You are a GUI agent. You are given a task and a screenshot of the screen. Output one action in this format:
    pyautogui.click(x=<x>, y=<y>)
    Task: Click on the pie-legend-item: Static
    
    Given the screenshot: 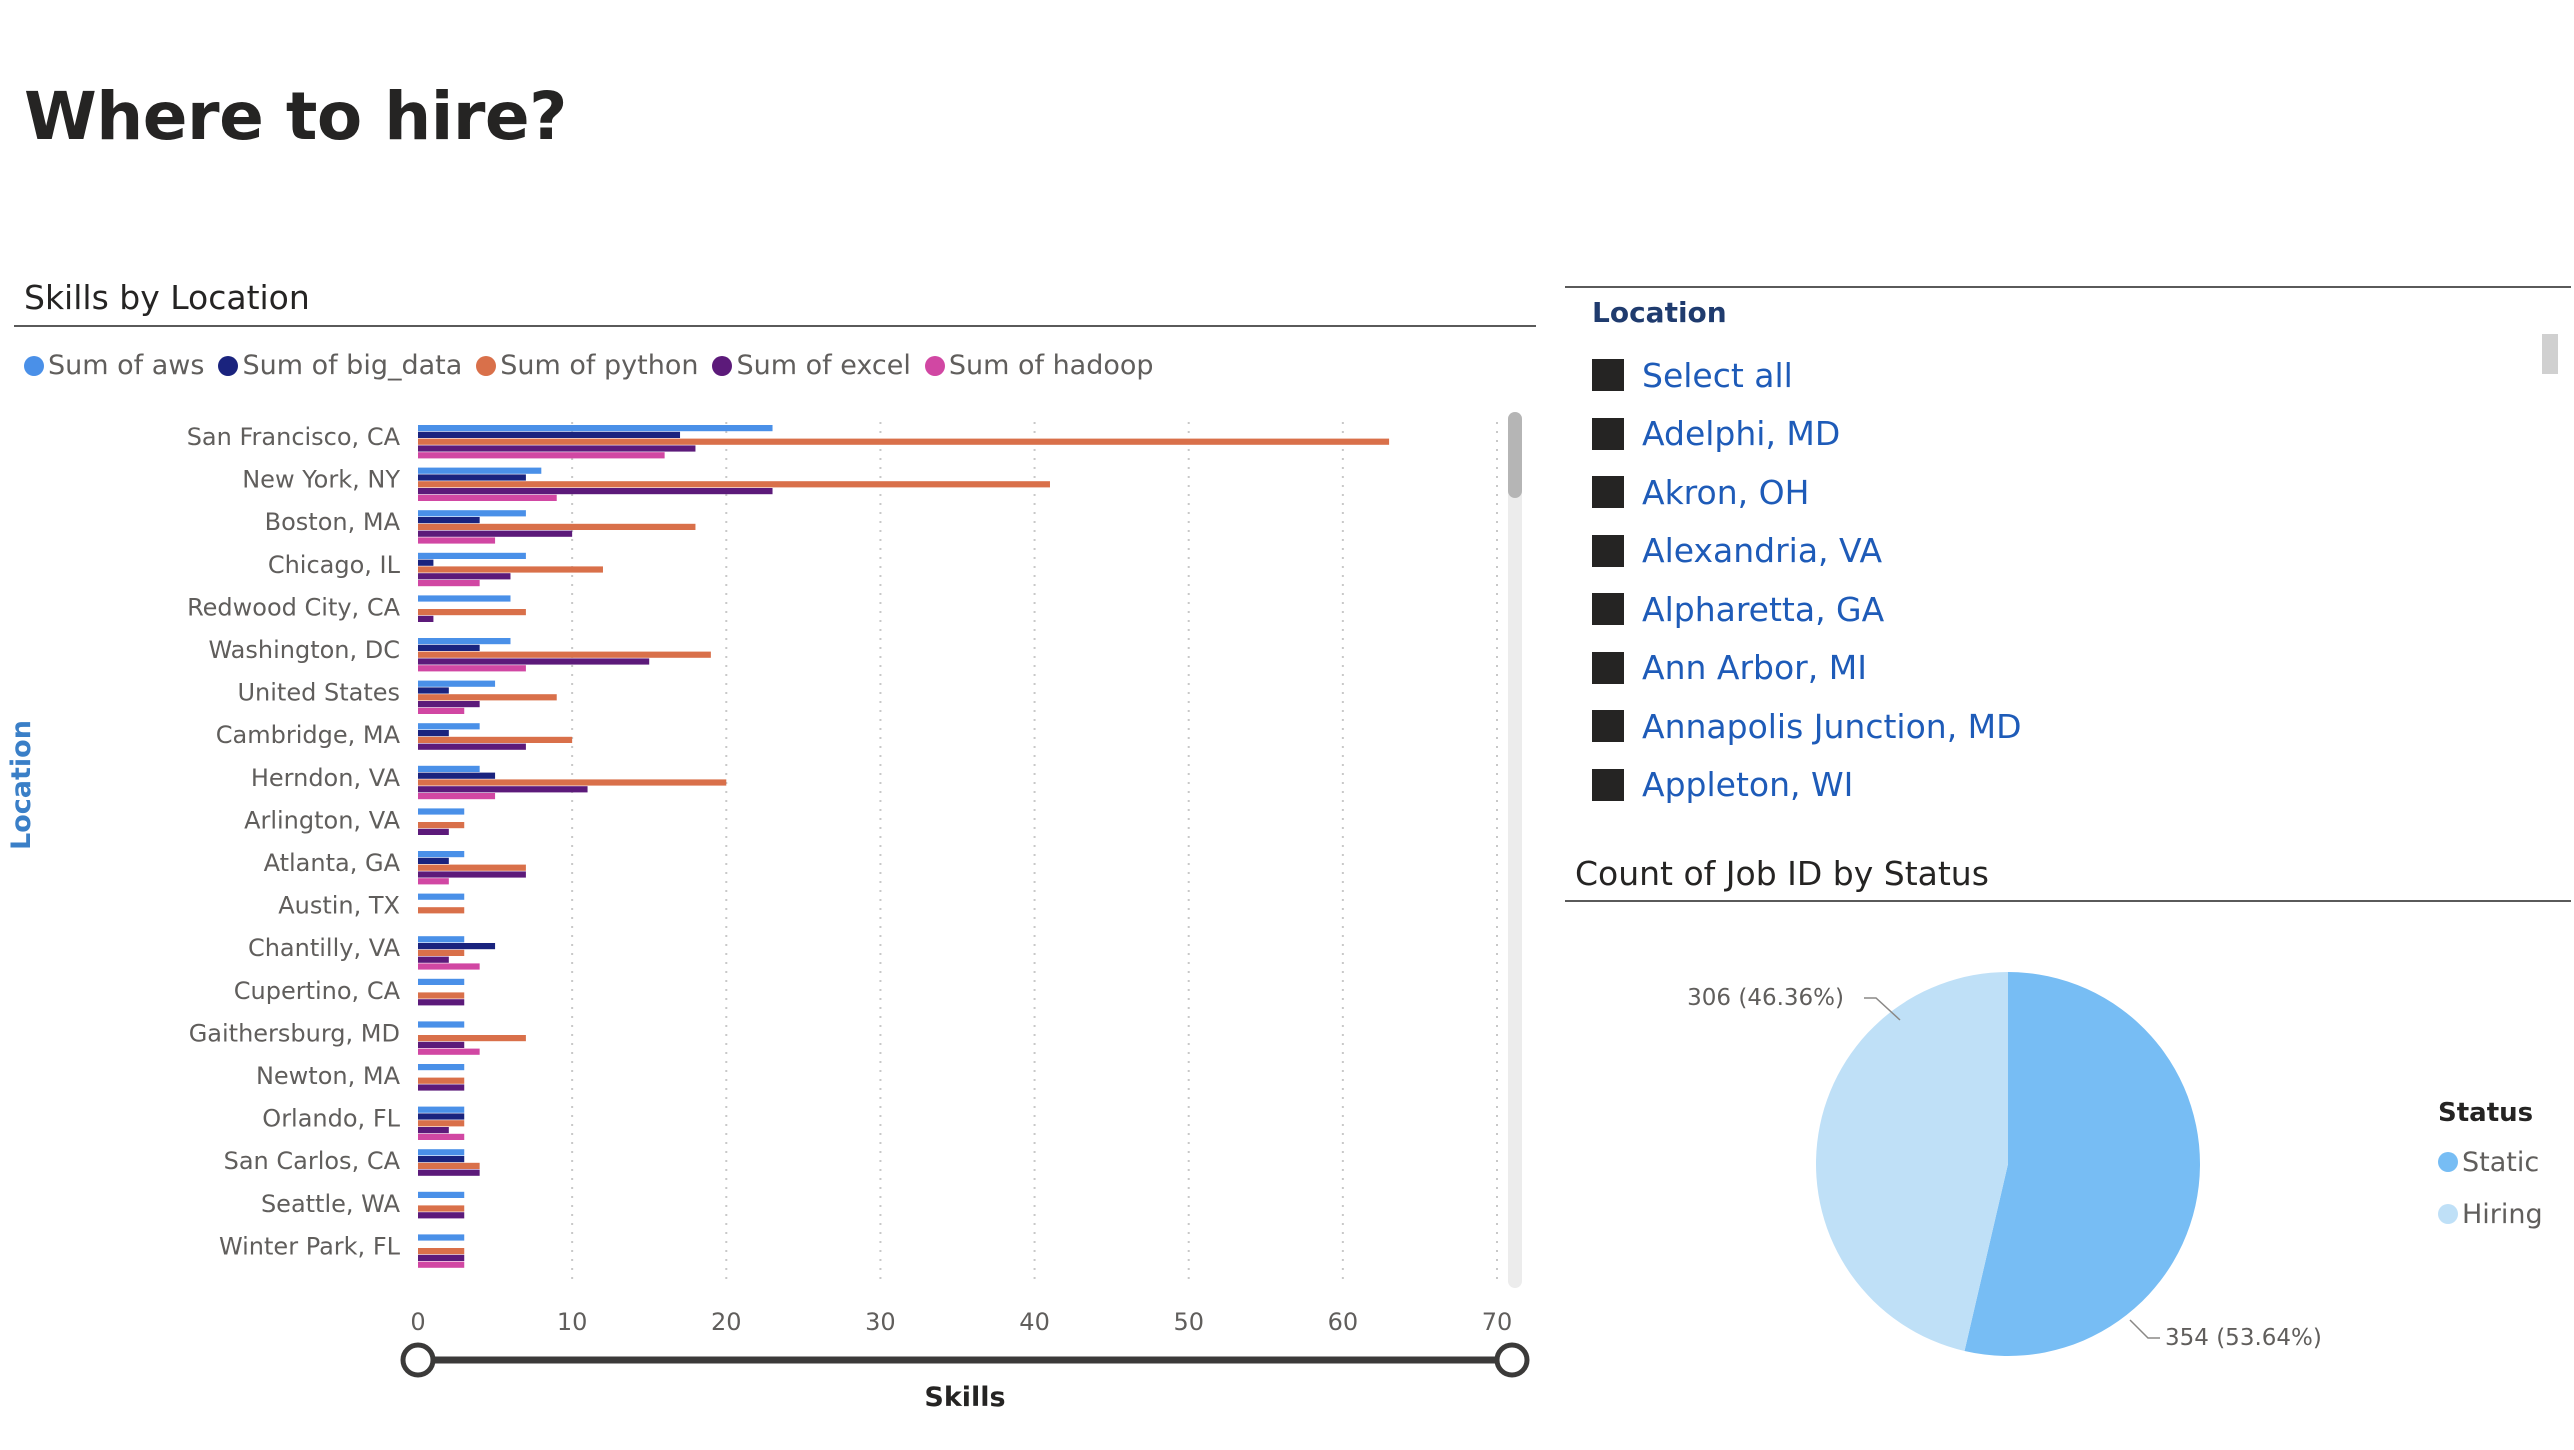 What is the action you would take?
    pyautogui.click(x=2490, y=1162)
    